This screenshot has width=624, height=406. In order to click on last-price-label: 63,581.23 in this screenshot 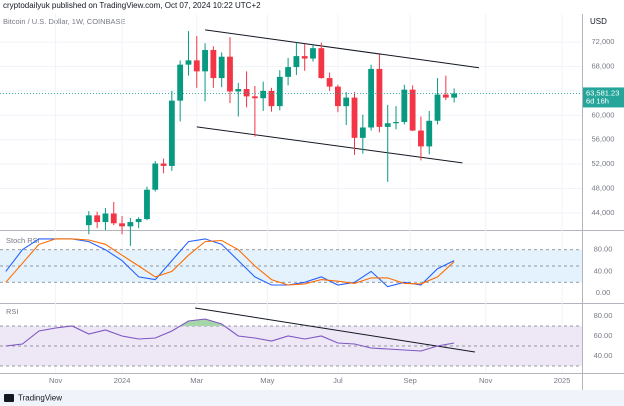, I will do `click(602, 92)`.